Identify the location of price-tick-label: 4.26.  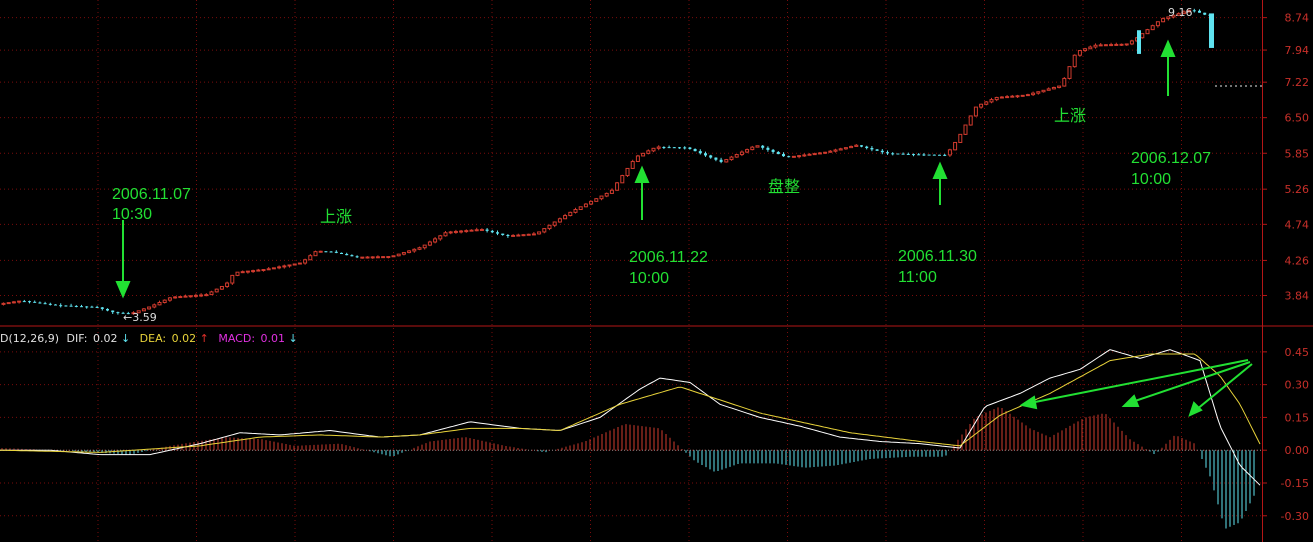
(1297, 260).